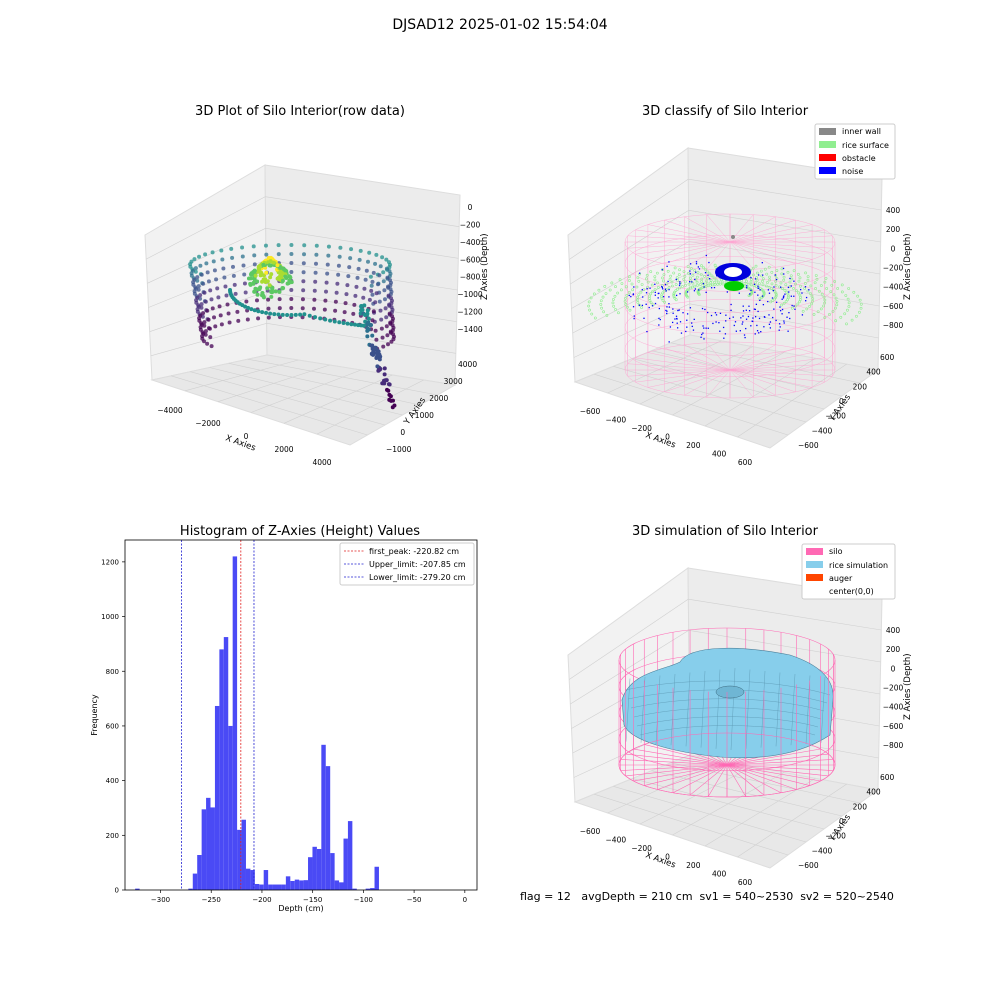 The width and height of the screenshot is (1000, 1000). I want to click on p4-z-axis-label: Z Axies (Depth), so click(908, 686).